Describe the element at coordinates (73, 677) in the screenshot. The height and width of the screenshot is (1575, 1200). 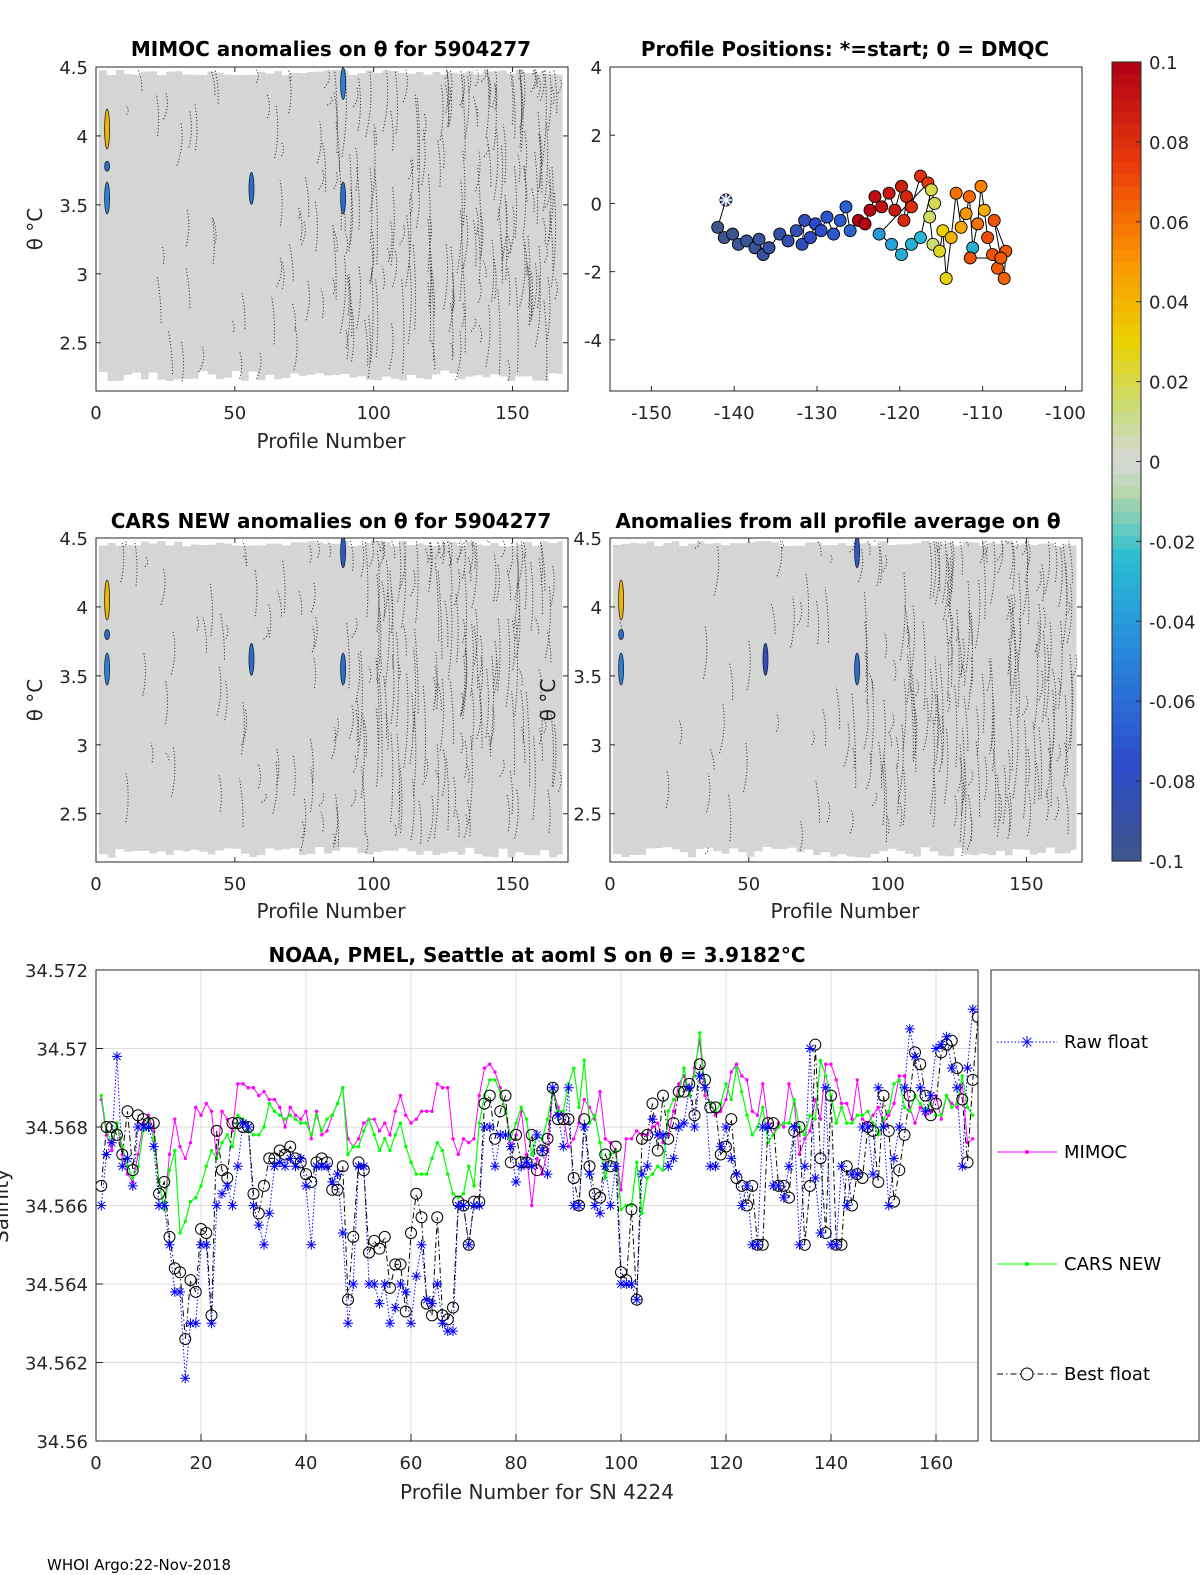
I see `y-tick-label: 3.5` at that location.